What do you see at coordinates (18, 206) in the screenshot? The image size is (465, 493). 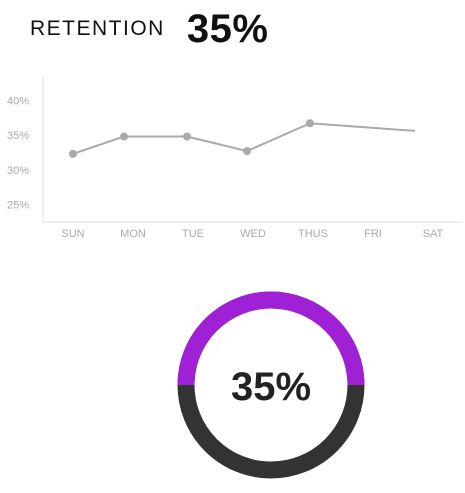 I see `y-tick-label: 25%` at bounding box center [18, 206].